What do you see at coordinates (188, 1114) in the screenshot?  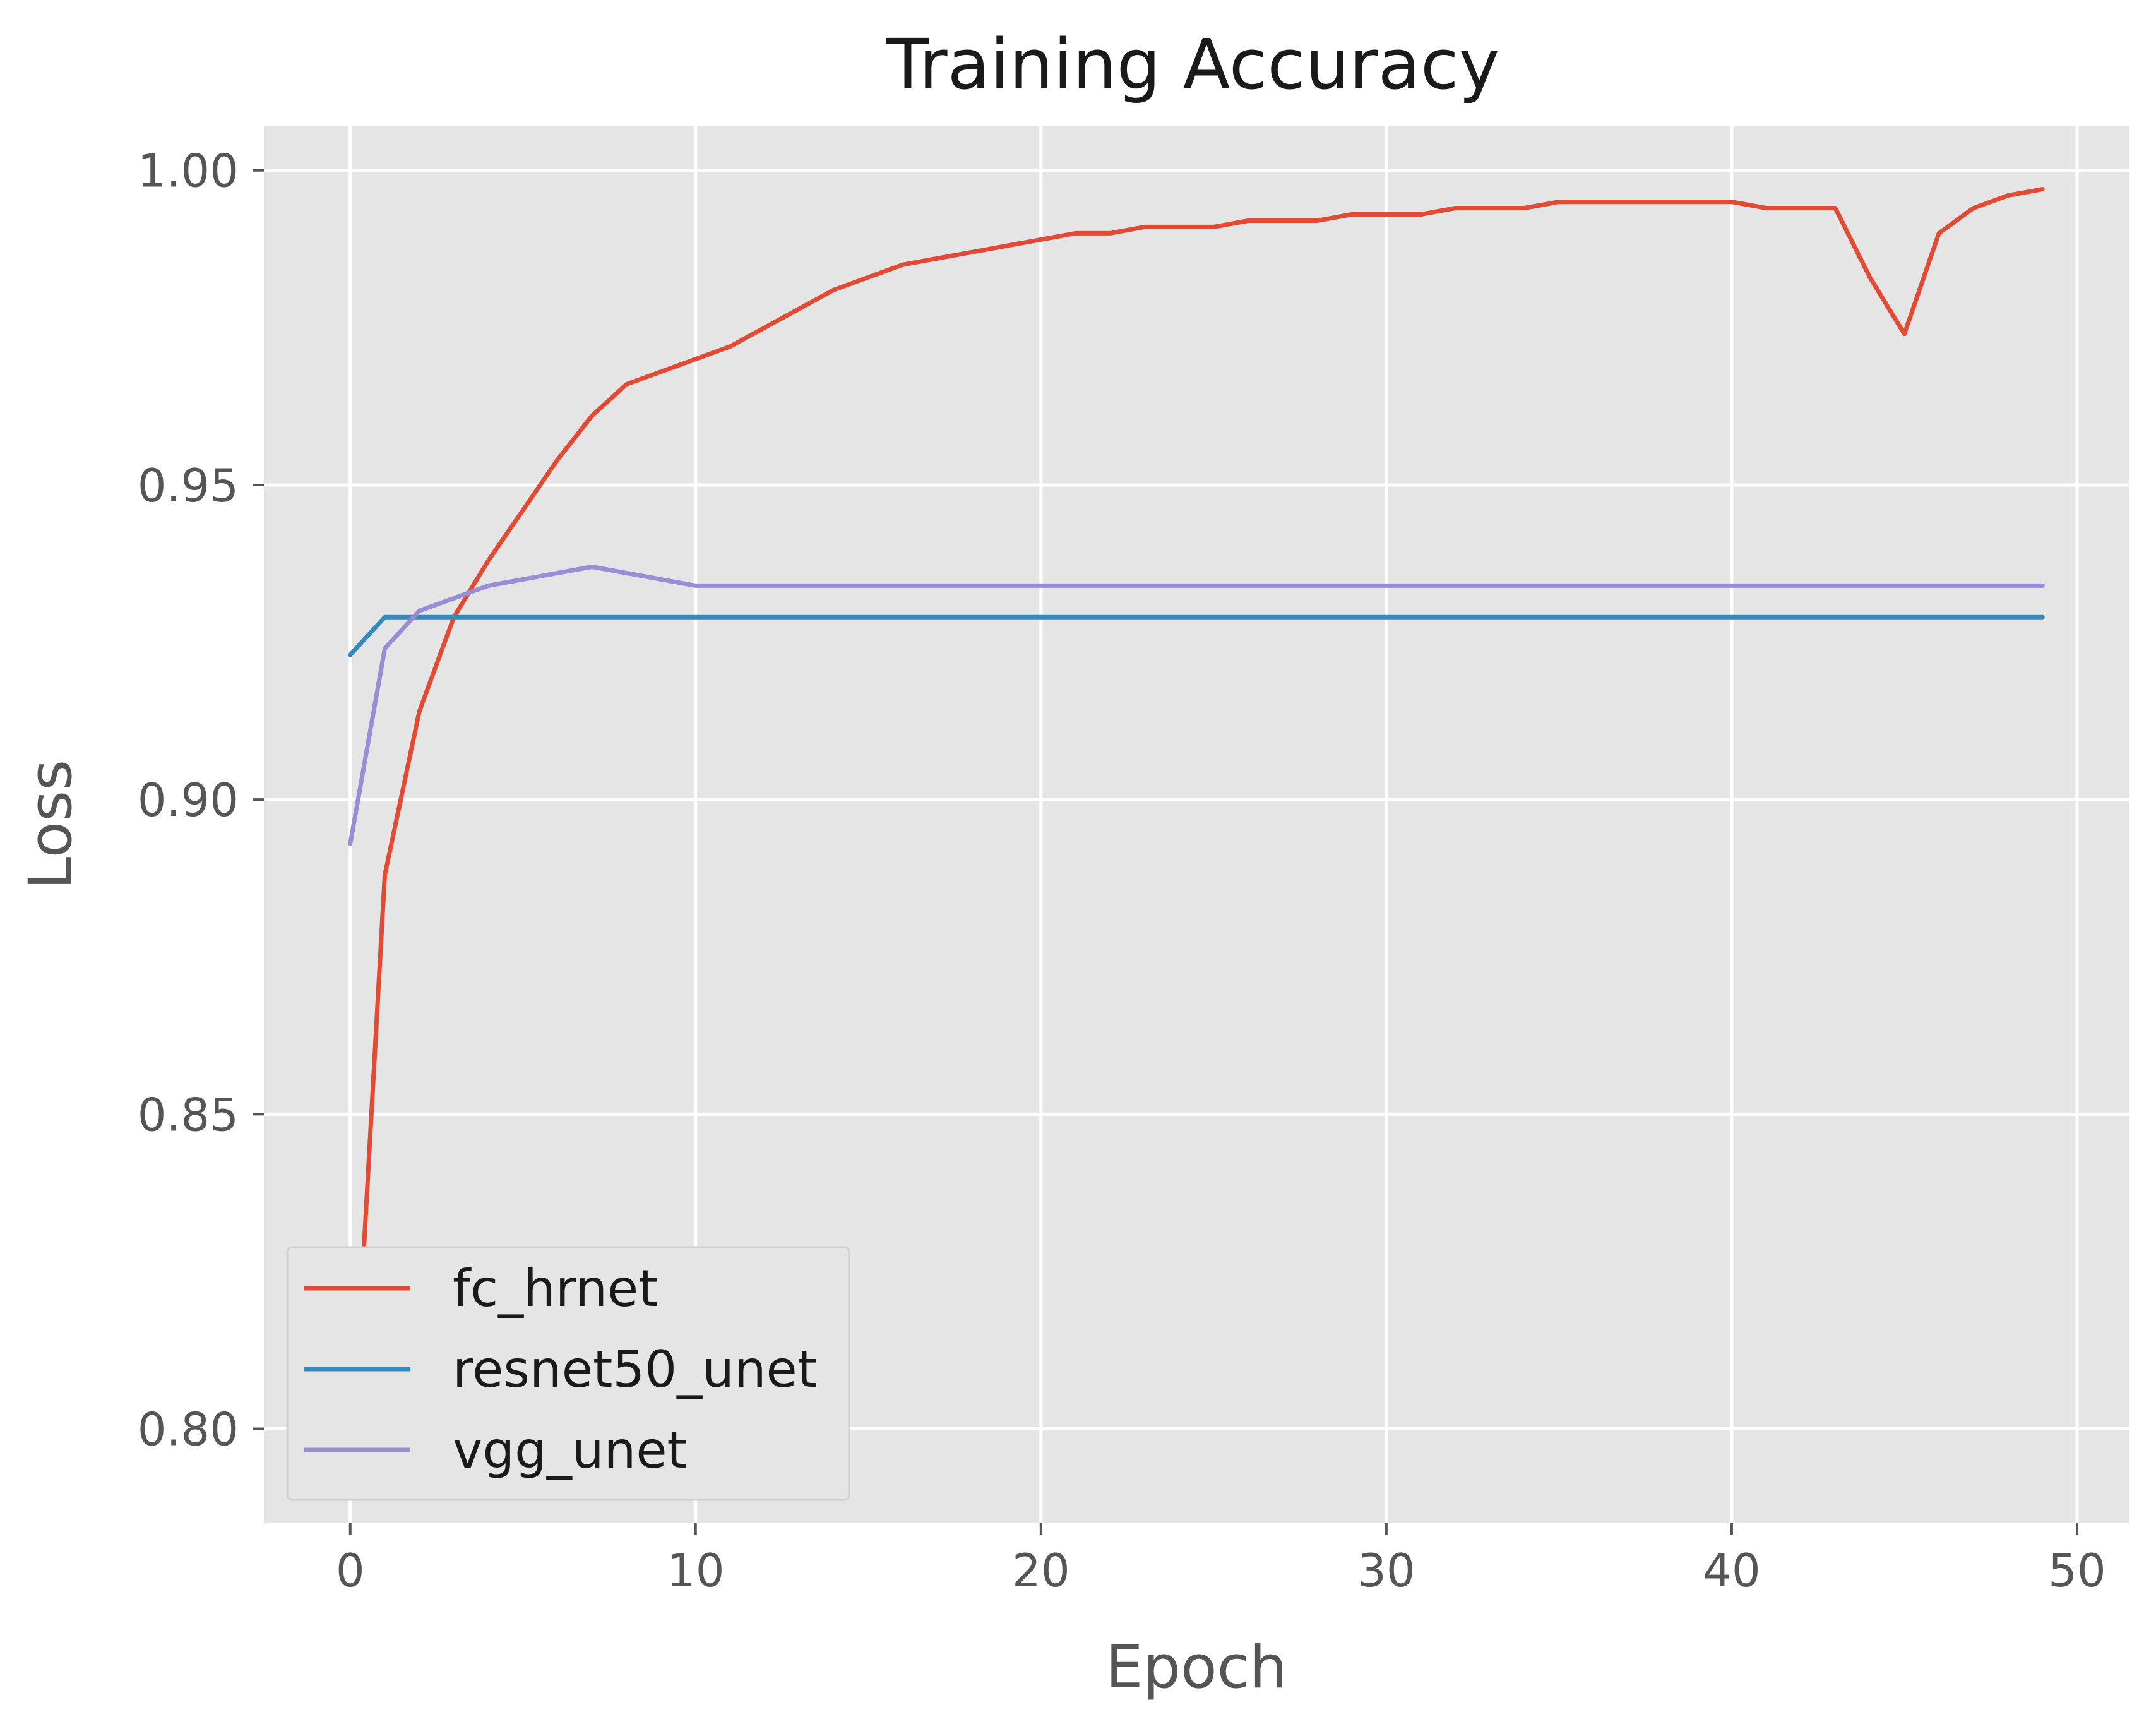 I see `y-tick-label: 0.85` at bounding box center [188, 1114].